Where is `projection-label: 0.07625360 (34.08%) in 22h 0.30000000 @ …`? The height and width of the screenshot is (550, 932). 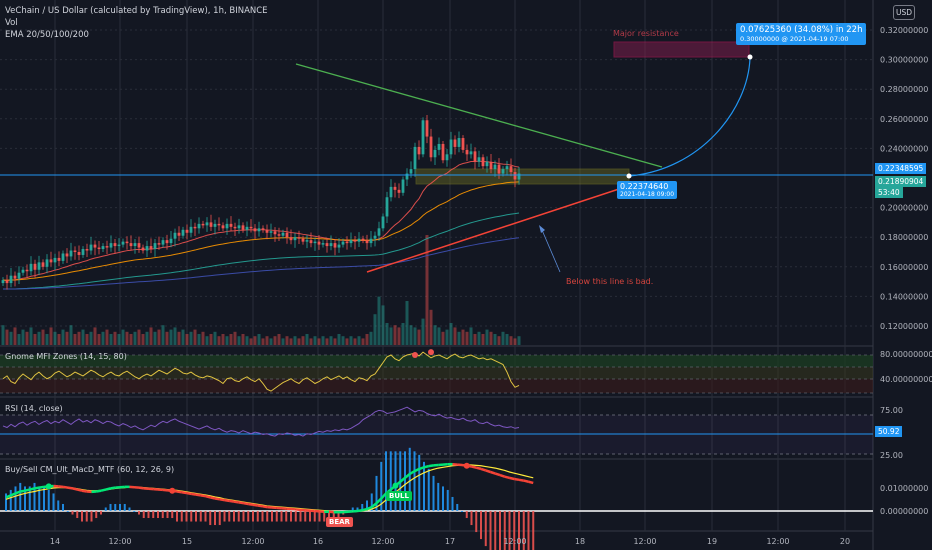
projection-label: 0.07625360 (34.08%) in 22h 0.30000000 @ … is located at coordinates (801, 34).